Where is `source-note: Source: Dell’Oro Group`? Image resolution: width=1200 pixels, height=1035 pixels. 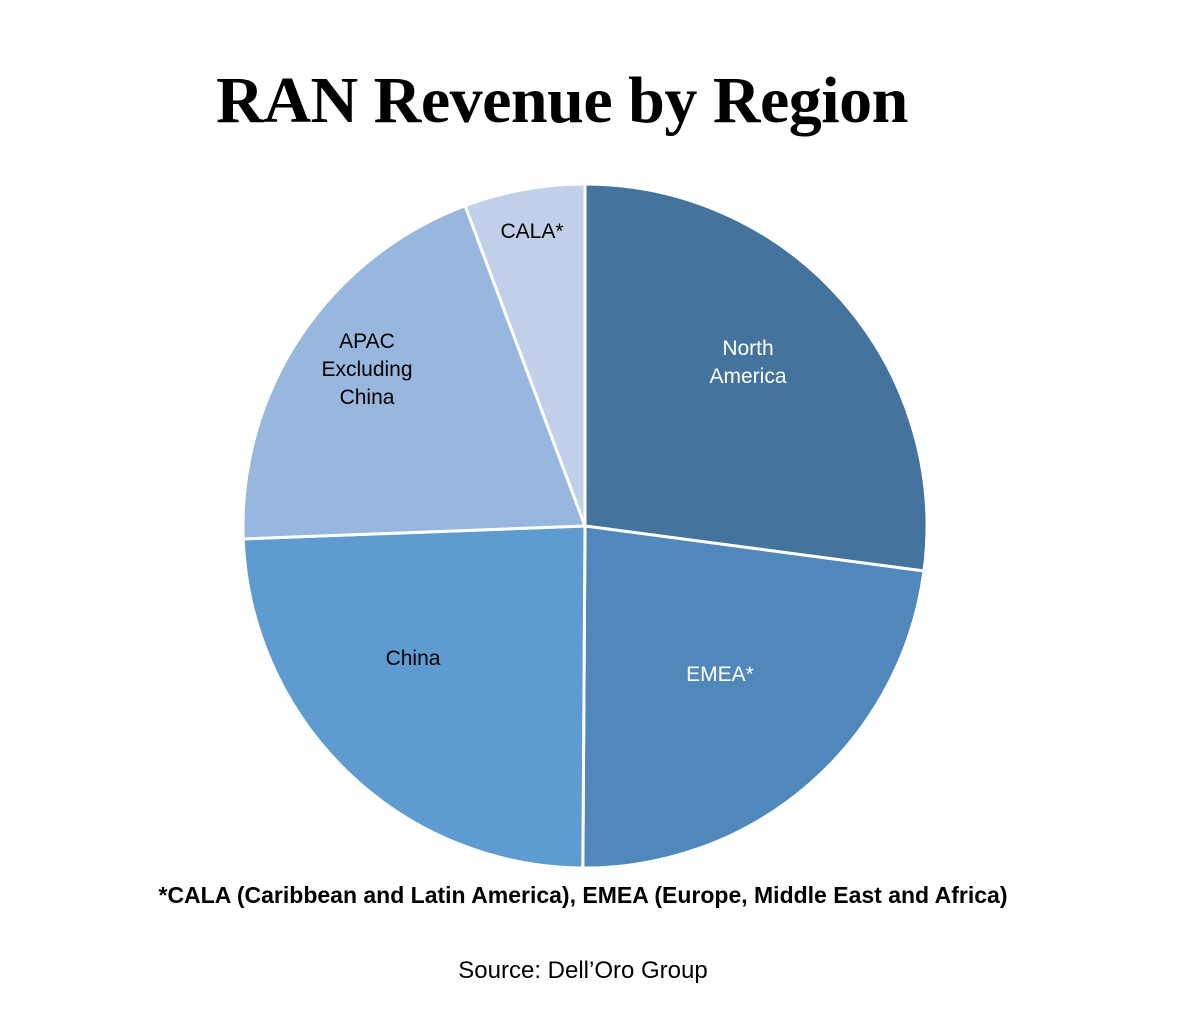
source-note: Source: Dell’Oro Group is located at coordinates (583, 970).